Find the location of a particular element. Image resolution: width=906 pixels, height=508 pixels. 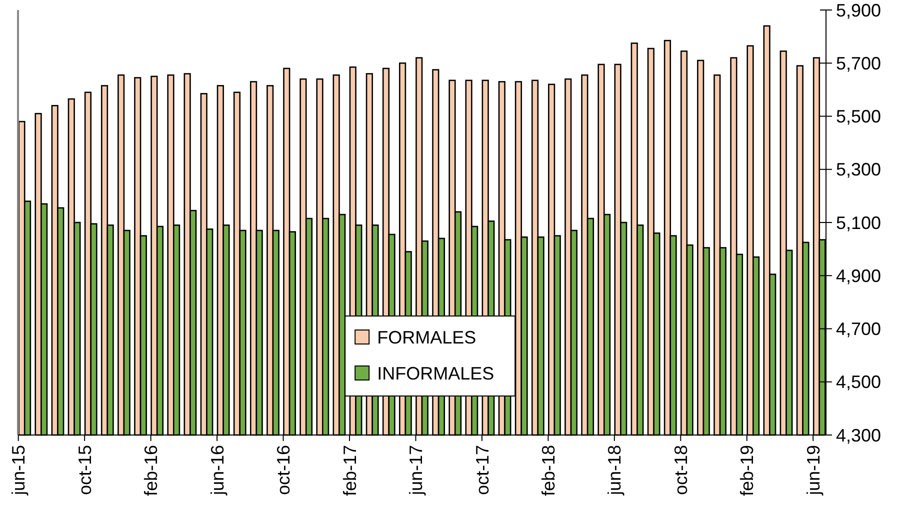

x-tick-label: jun-17 is located at coordinates (416, 470).